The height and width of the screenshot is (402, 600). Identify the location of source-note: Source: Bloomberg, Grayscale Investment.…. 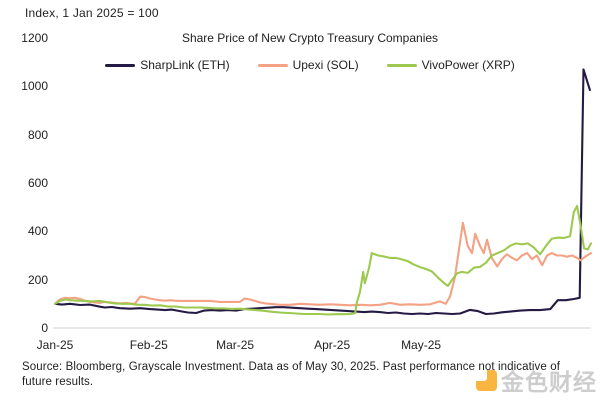
(291, 374).